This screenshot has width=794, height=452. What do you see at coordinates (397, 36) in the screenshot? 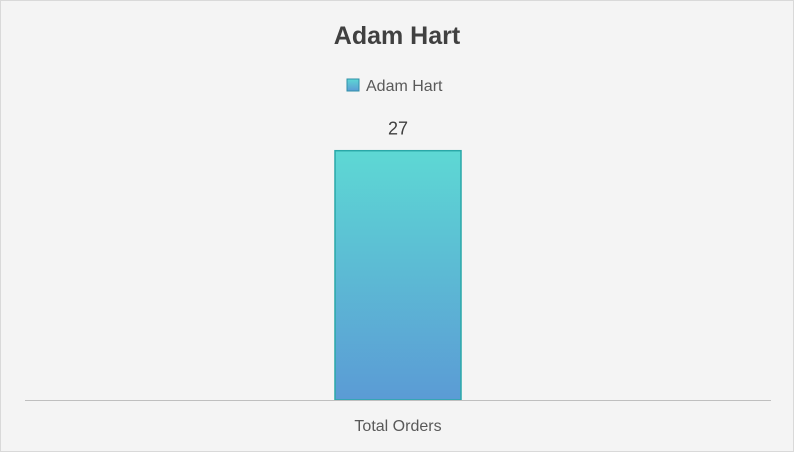
I see `chart-title: Adam Hart` at bounding box center [397, 36].